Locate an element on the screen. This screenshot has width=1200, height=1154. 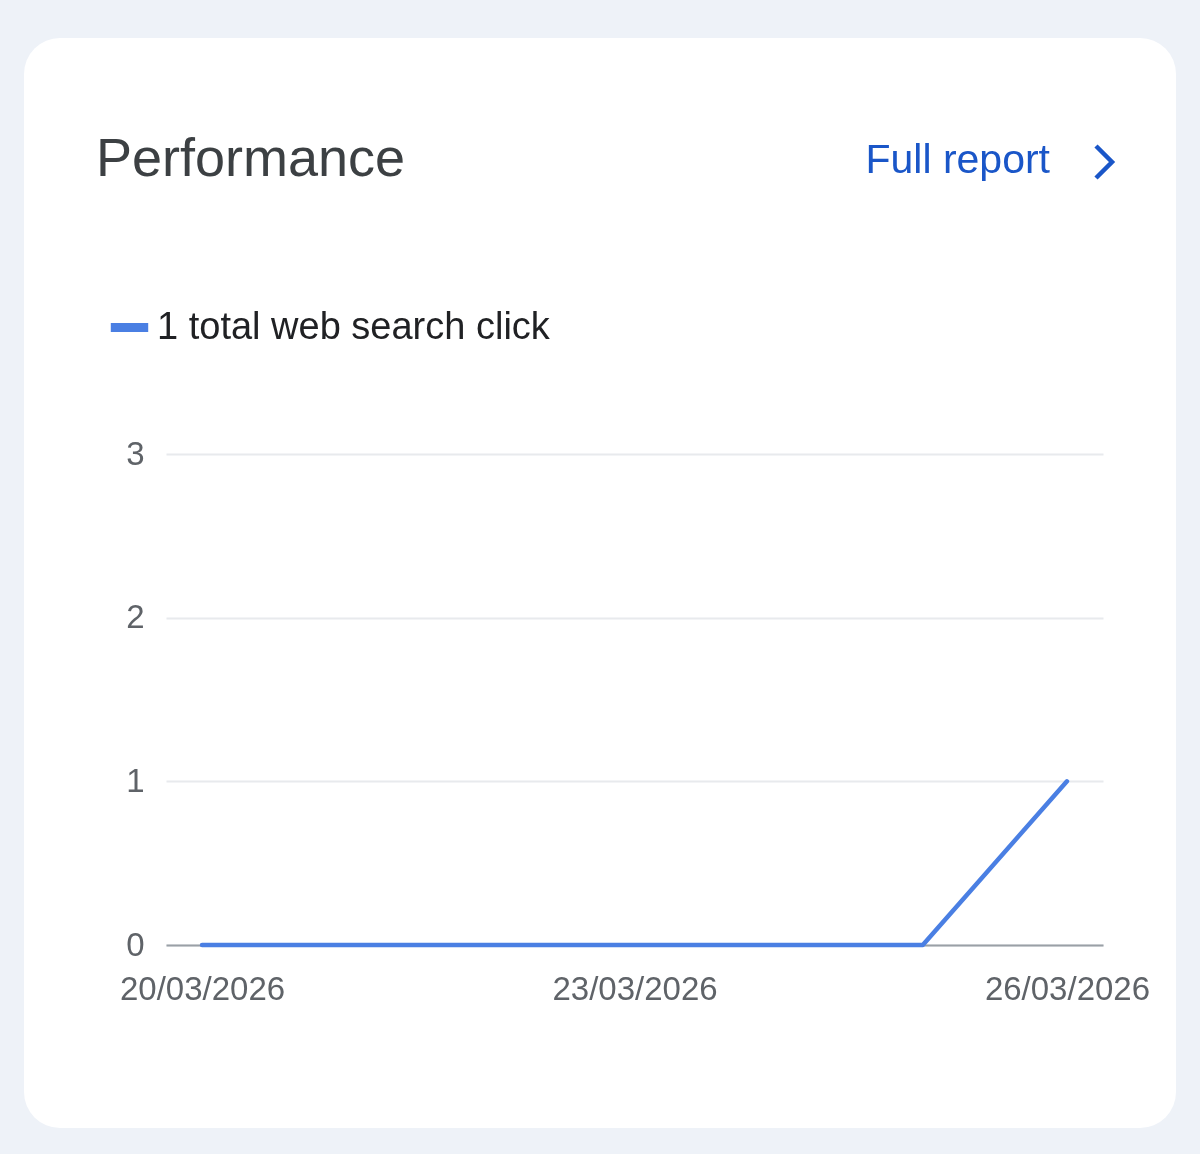
y-tick-label: 1 is located at coordinates (135, 780).